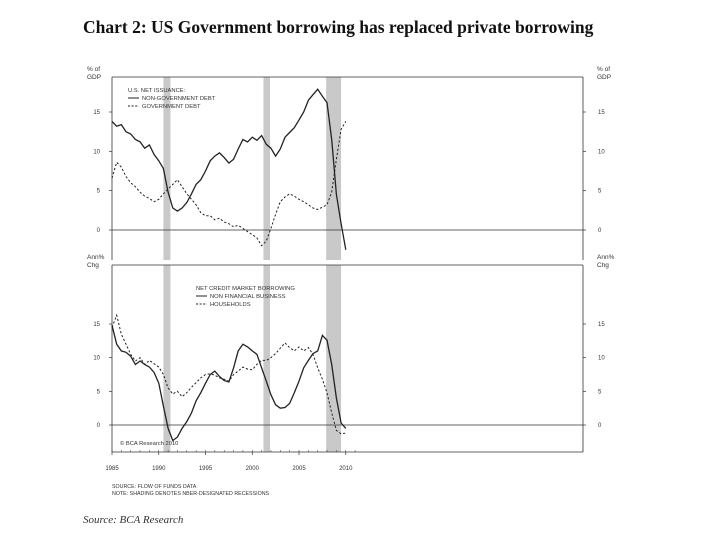 Image resolution: width=720 pixels, height=540 pixels. I want to click on x-tick-label: 1985, so click(112, 469).